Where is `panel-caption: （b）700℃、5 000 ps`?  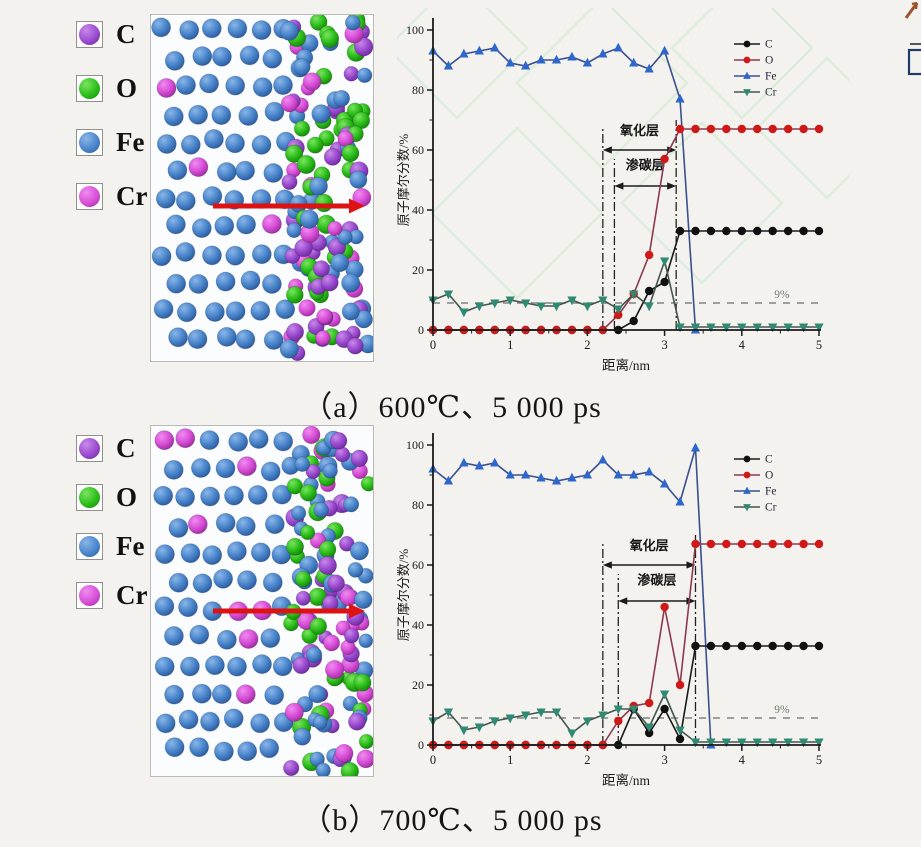
panel-caption: （b）700℃、5 000 ps is located at coordinates (452, 820).